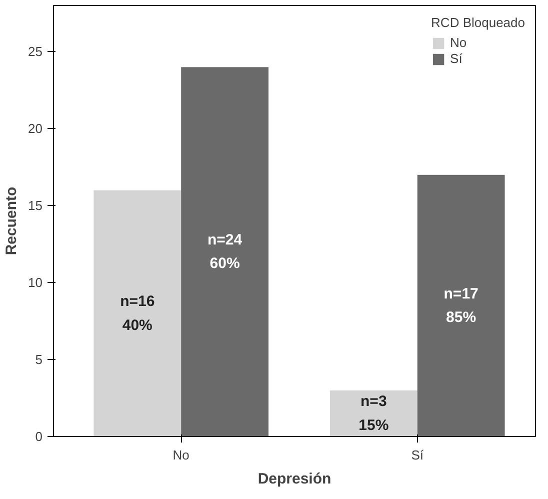 This screenshot has height=499, width=548. Describe the element at coordinates (39, 436) in the screenshot. I see `y-tick-label: 0` at that location.